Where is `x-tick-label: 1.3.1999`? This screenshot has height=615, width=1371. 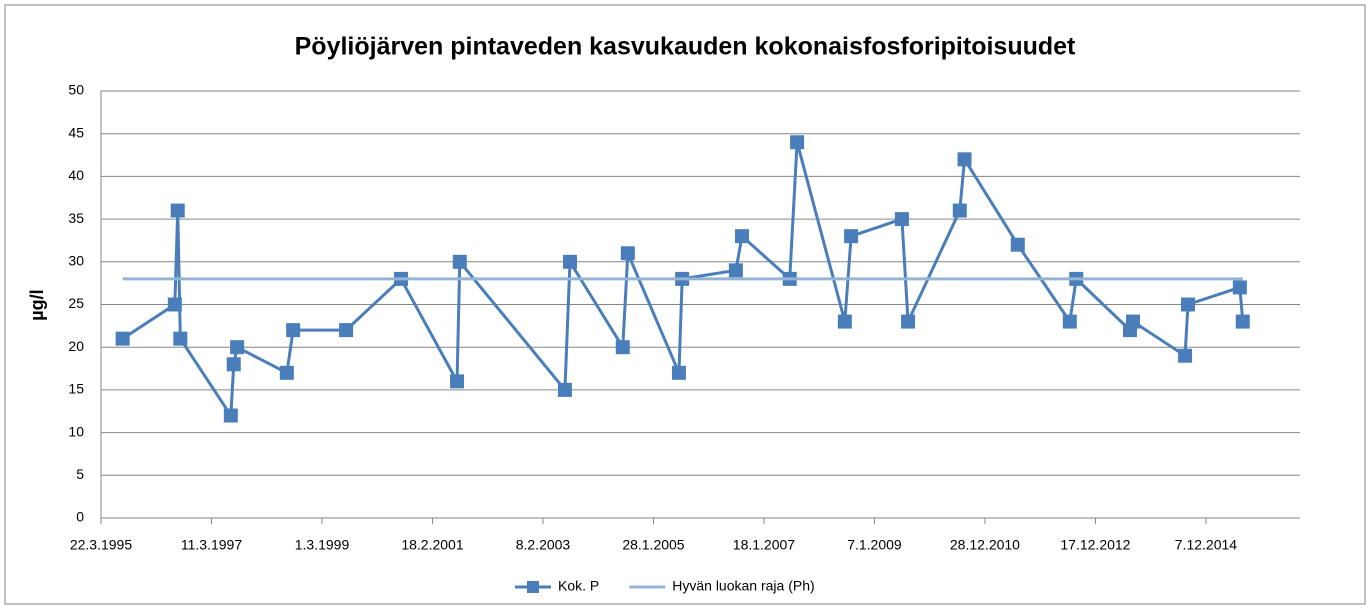 x-tick-label: 1.3.1999 is located at coordinates (322, 545).